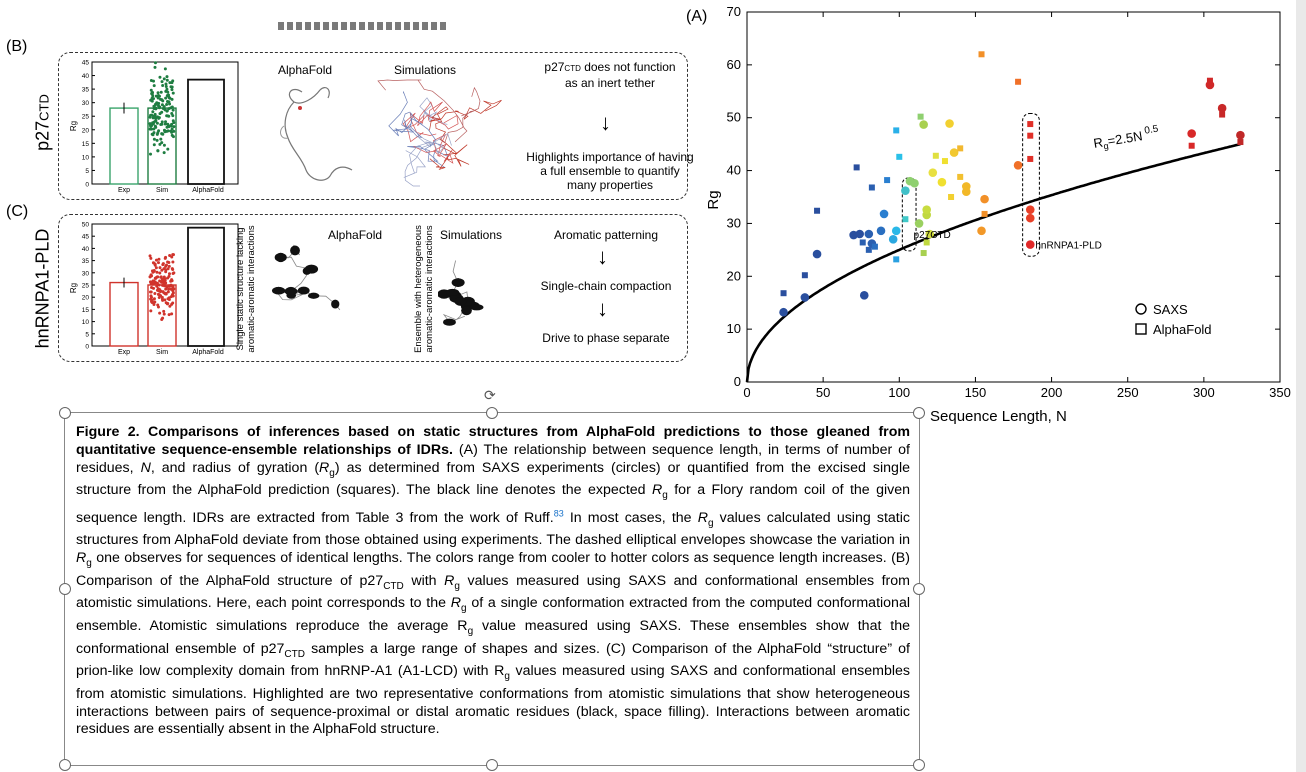 The image size is (1306, 772). What do you see at coordinates (919, 413) in the screenshot?
I see `resize-handle-top-right` at bounding box center [919, 413].